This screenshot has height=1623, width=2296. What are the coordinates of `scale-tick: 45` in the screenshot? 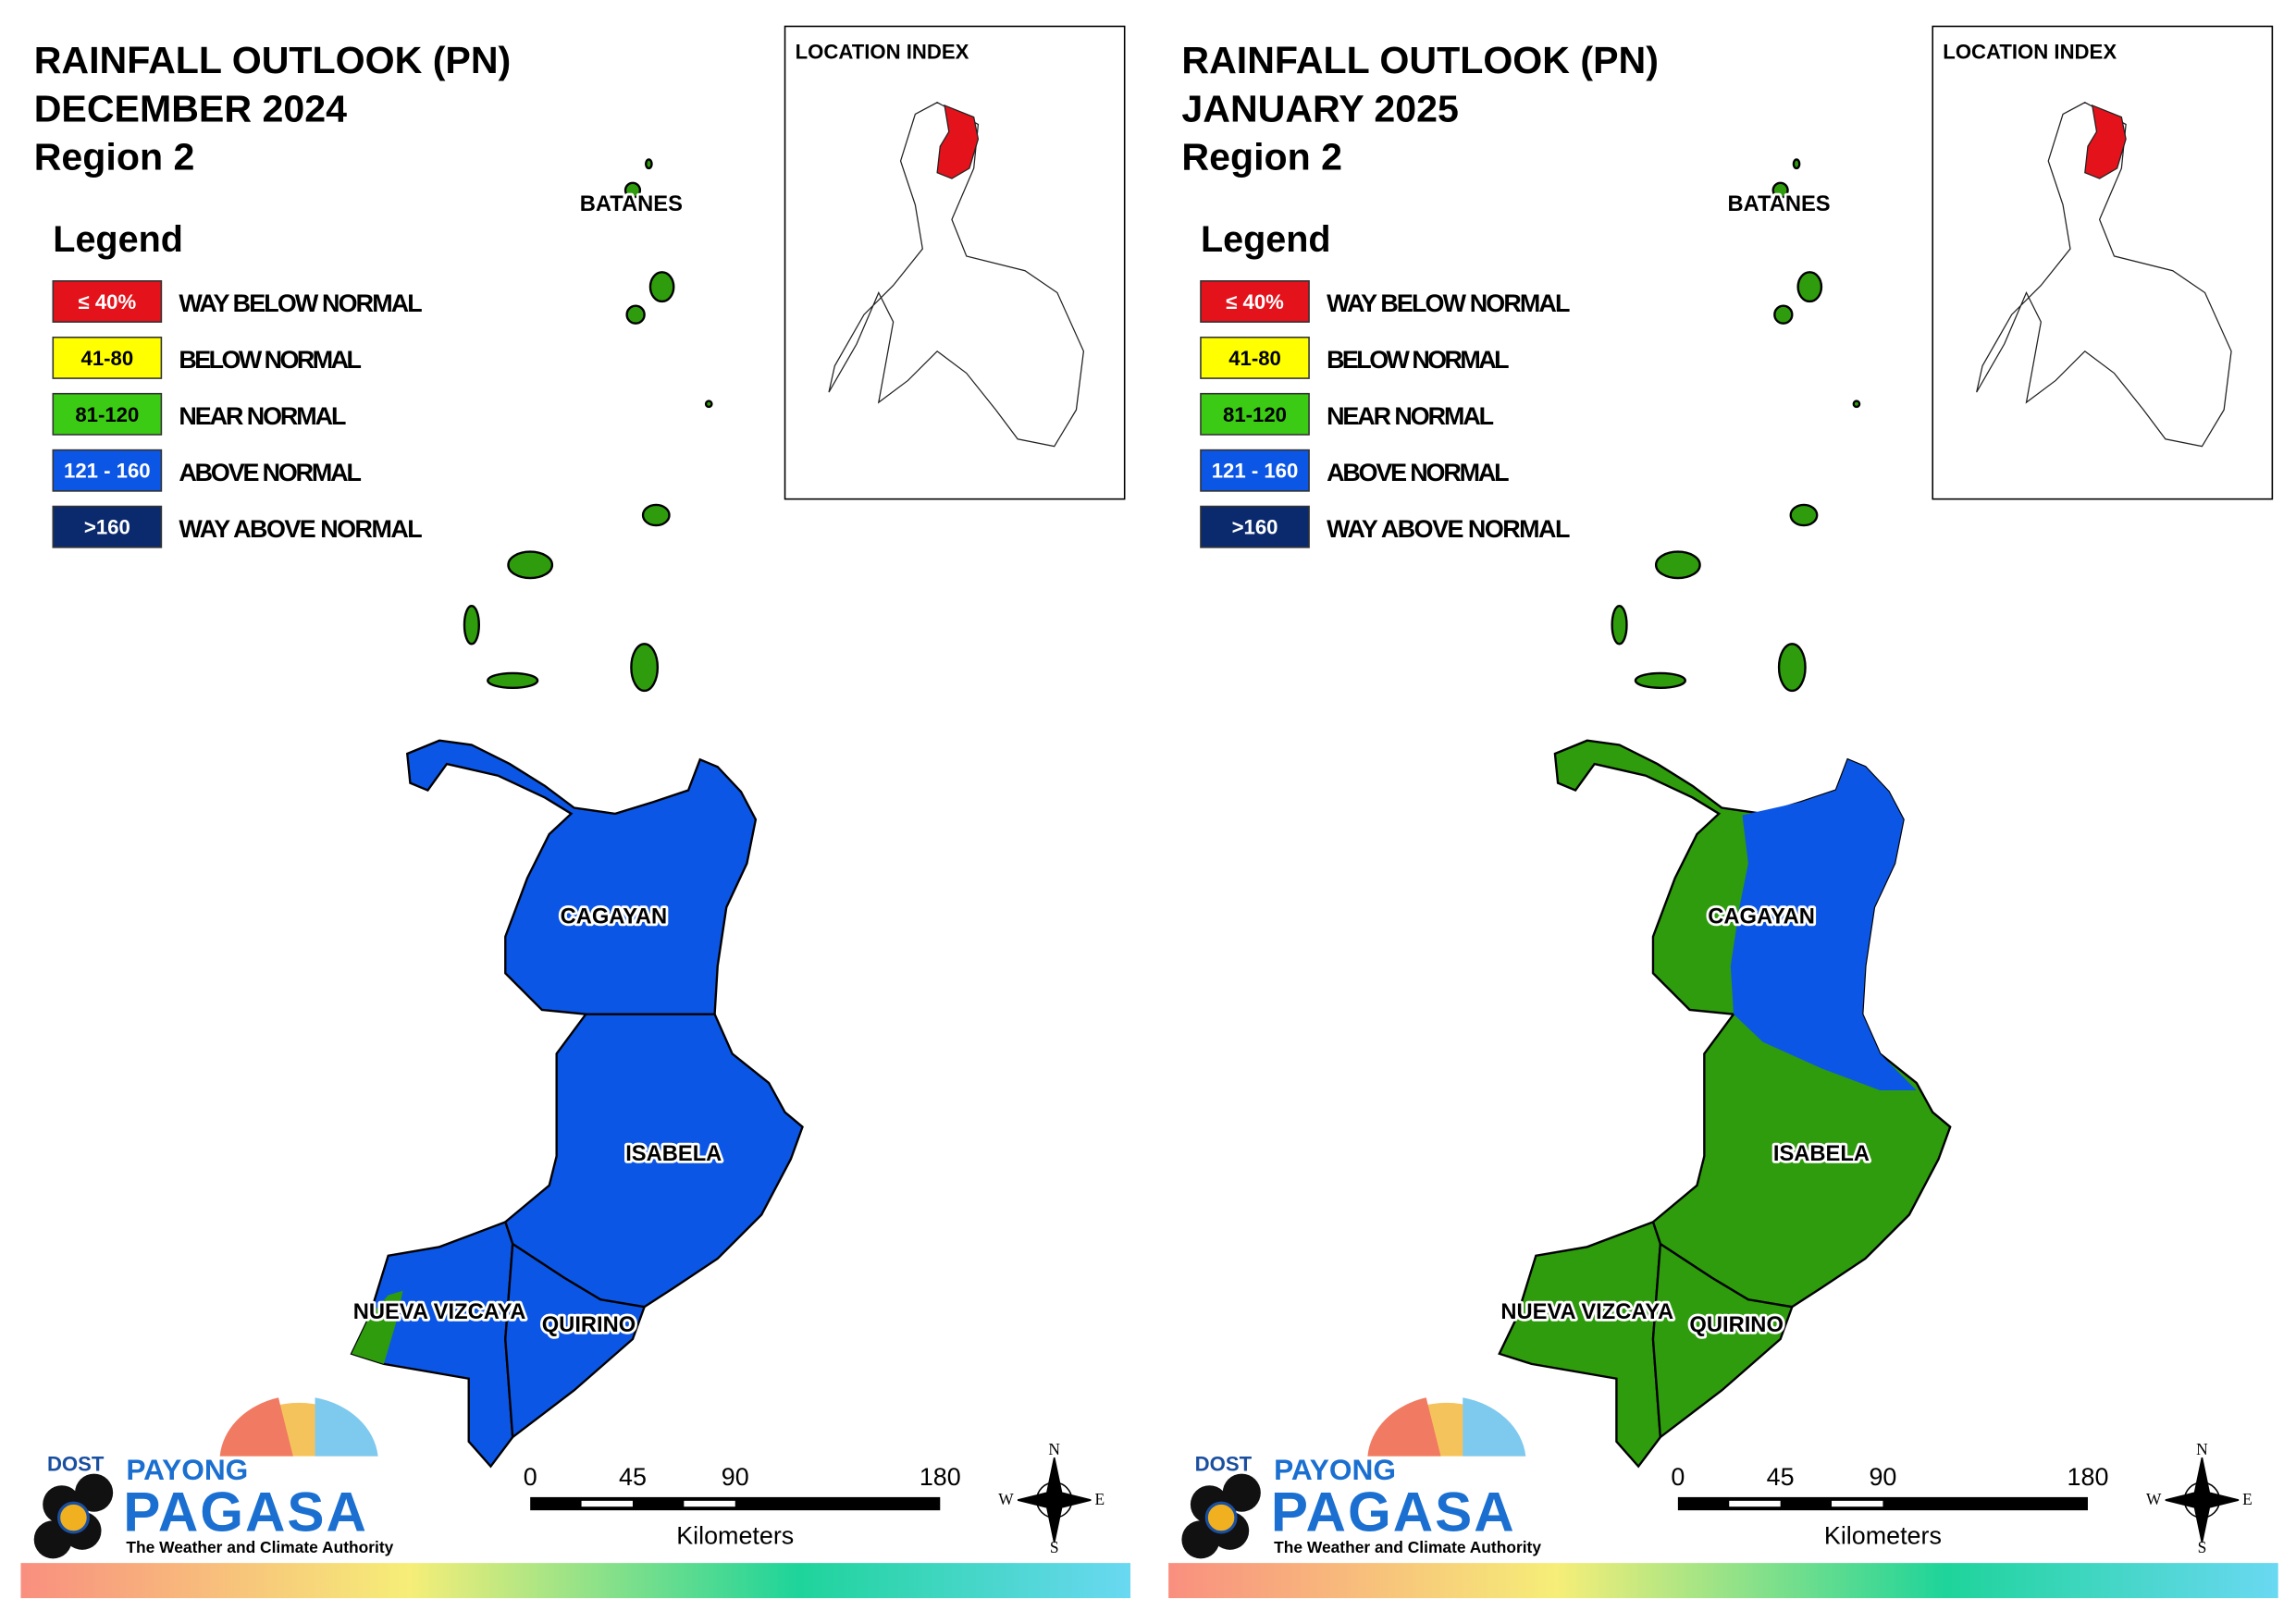 It's located at (1781, 1477).